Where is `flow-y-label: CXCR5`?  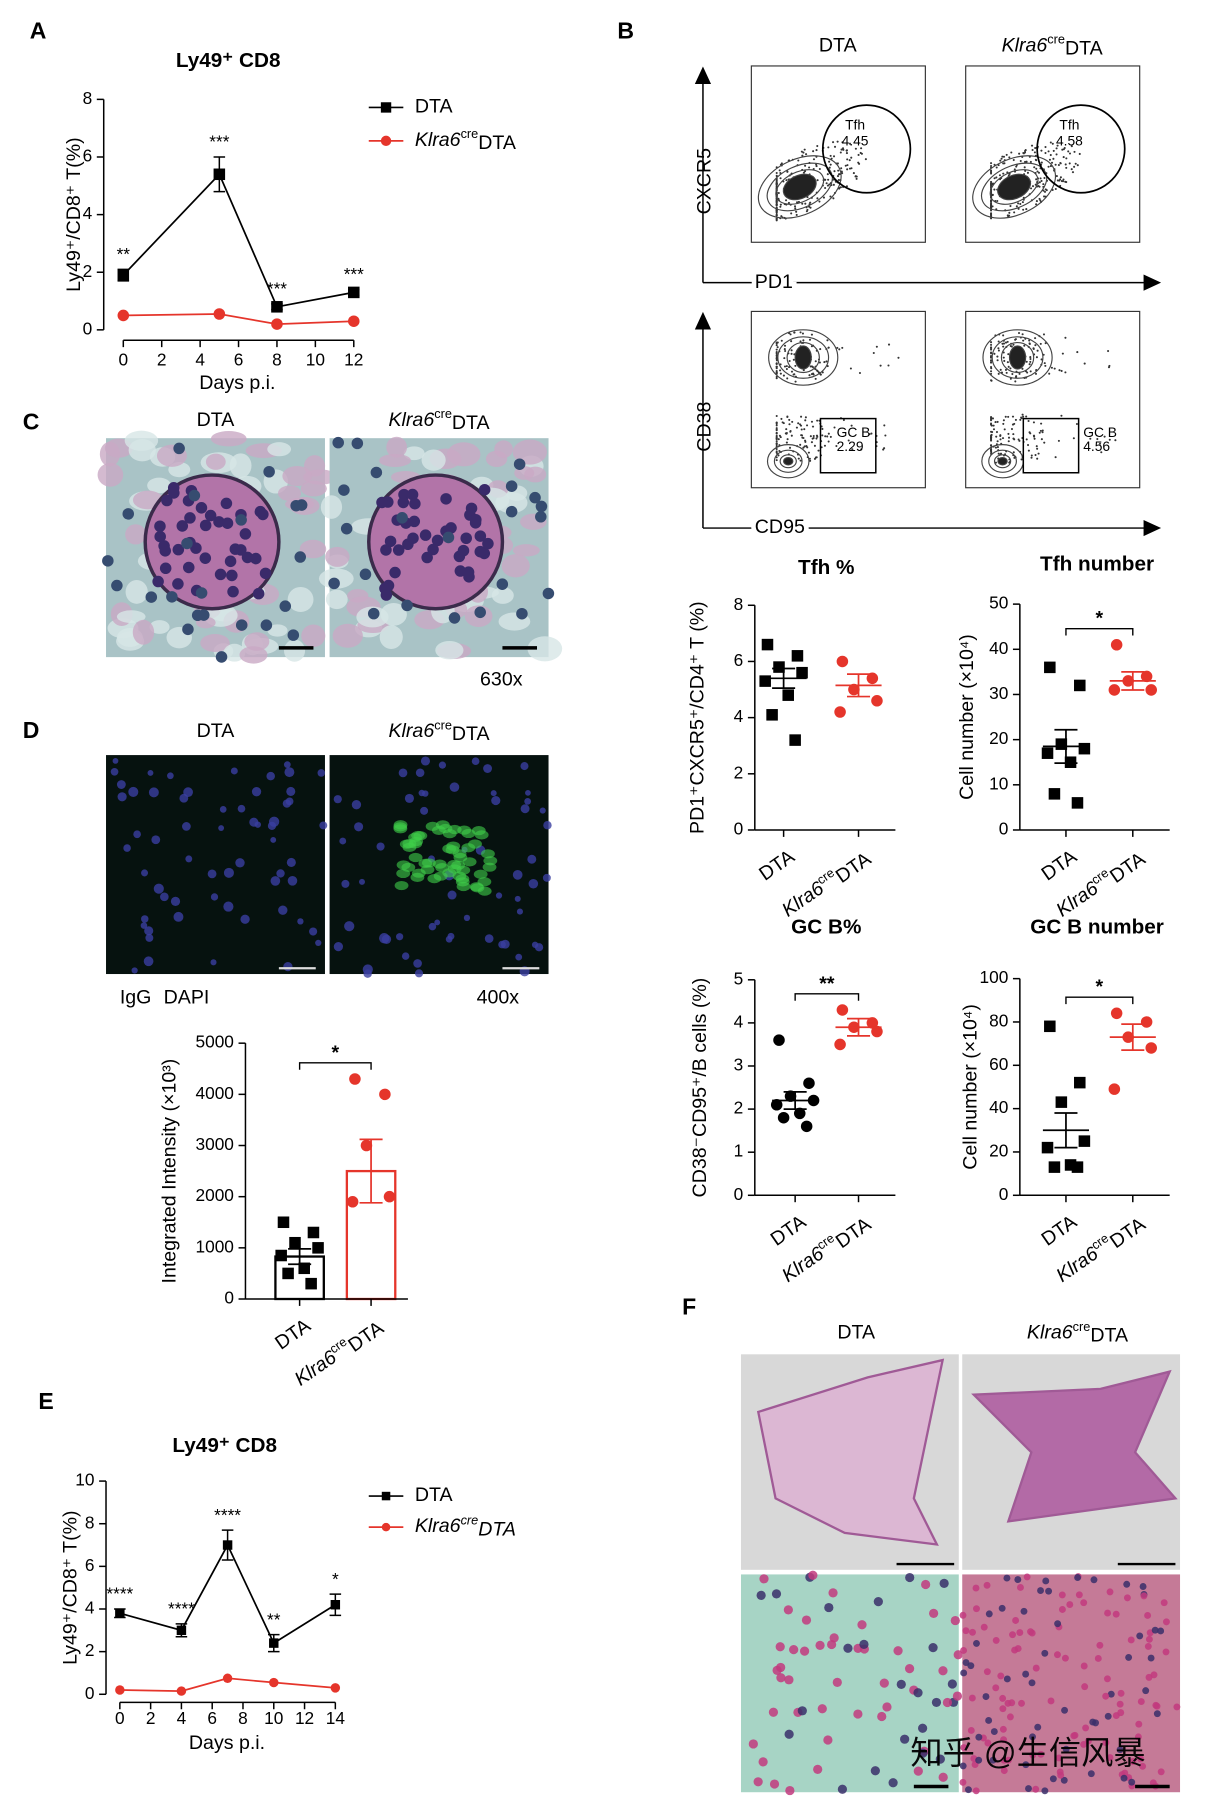
flow-y-label: CXCR5 is located at coordinates (704, 181).